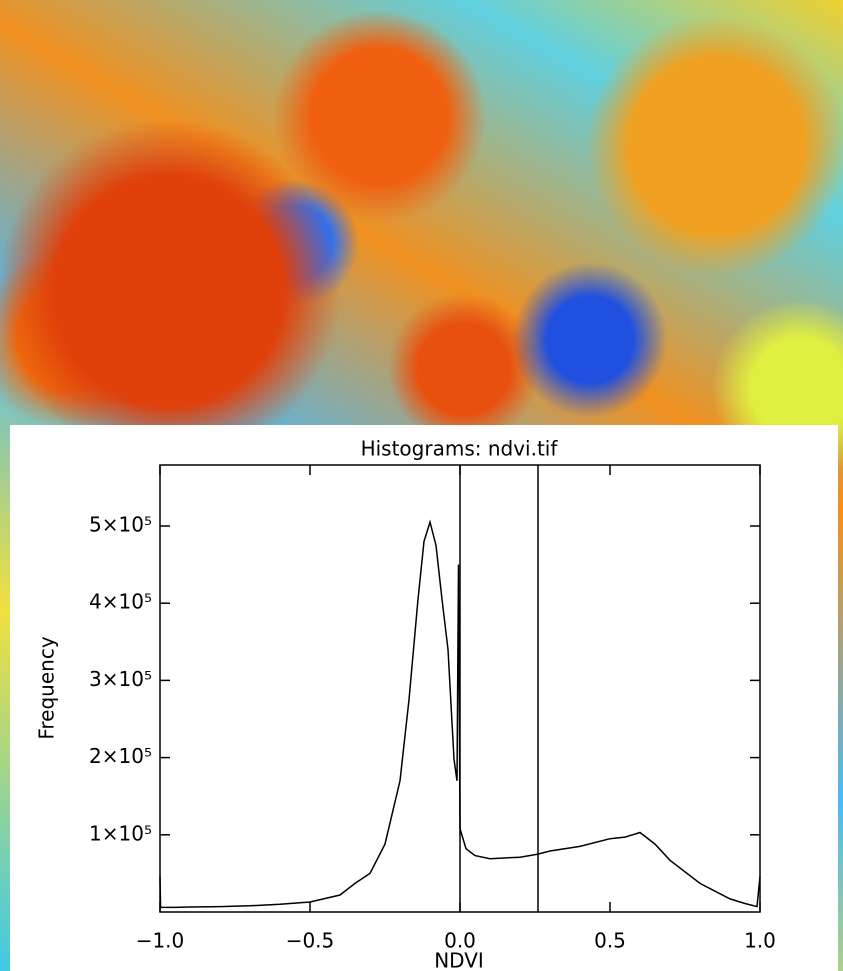 The height and width of the screenshot is (971, 843). What do you see at coordinates (460, 449) in the screenshot?
I see `chart-title: Histograms: ndvi.tif` at bounding box center [460, 449].